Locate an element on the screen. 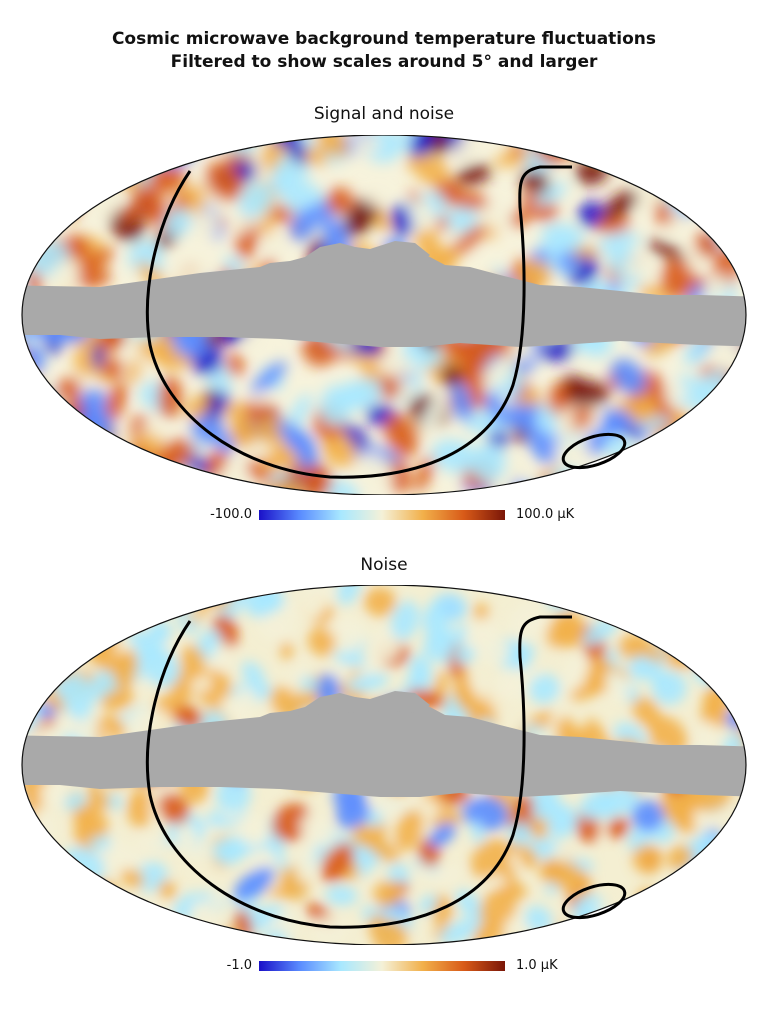 This screenshot has width=768, height=1013. galactic-plane-mask is located at coordinates (384, 297).